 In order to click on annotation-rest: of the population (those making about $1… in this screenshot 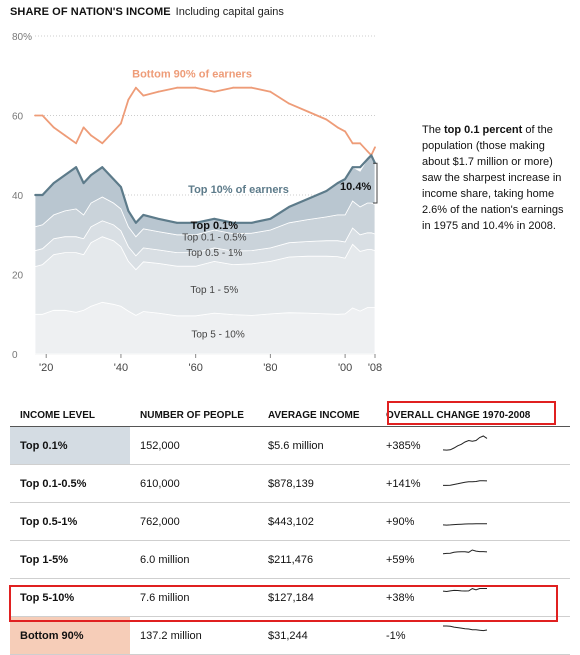, I will do `click(493, 178)`.